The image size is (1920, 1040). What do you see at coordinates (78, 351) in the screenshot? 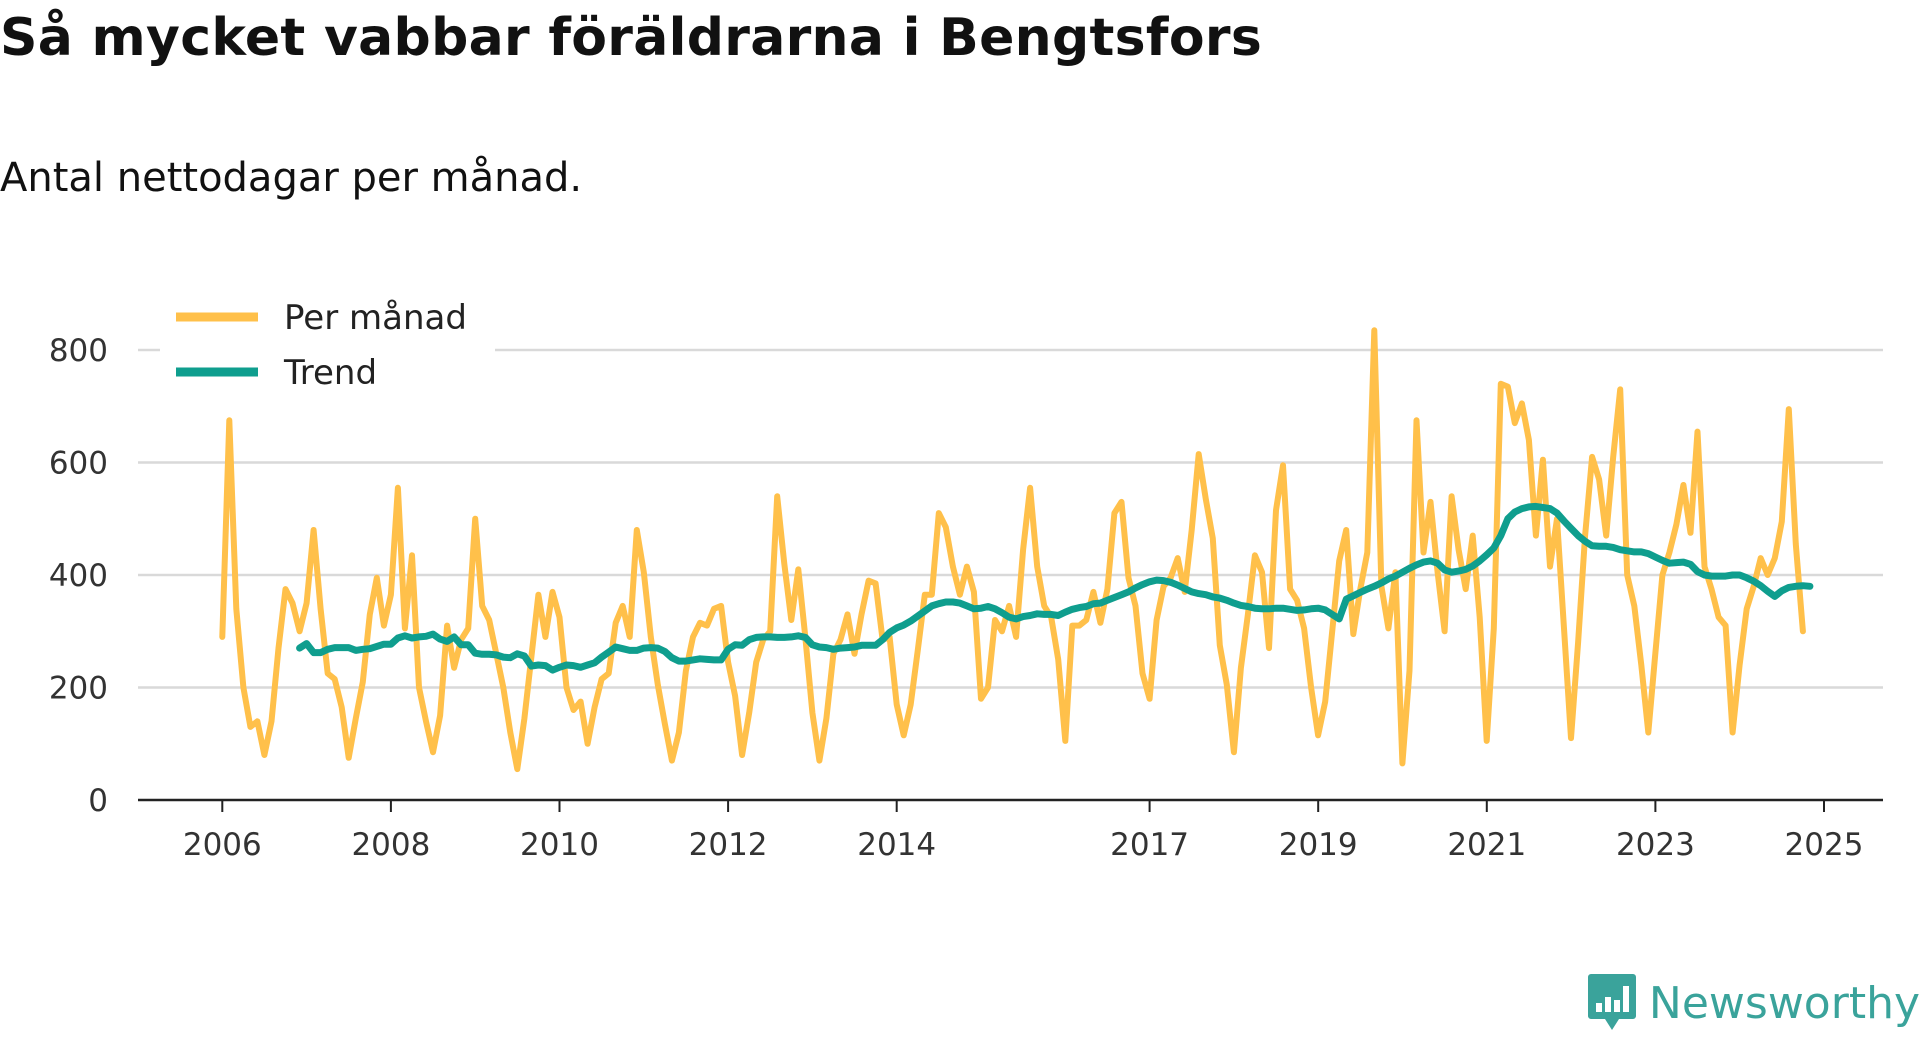
I see `y-tick-label-800: 800` at bounding box center [78, 351].